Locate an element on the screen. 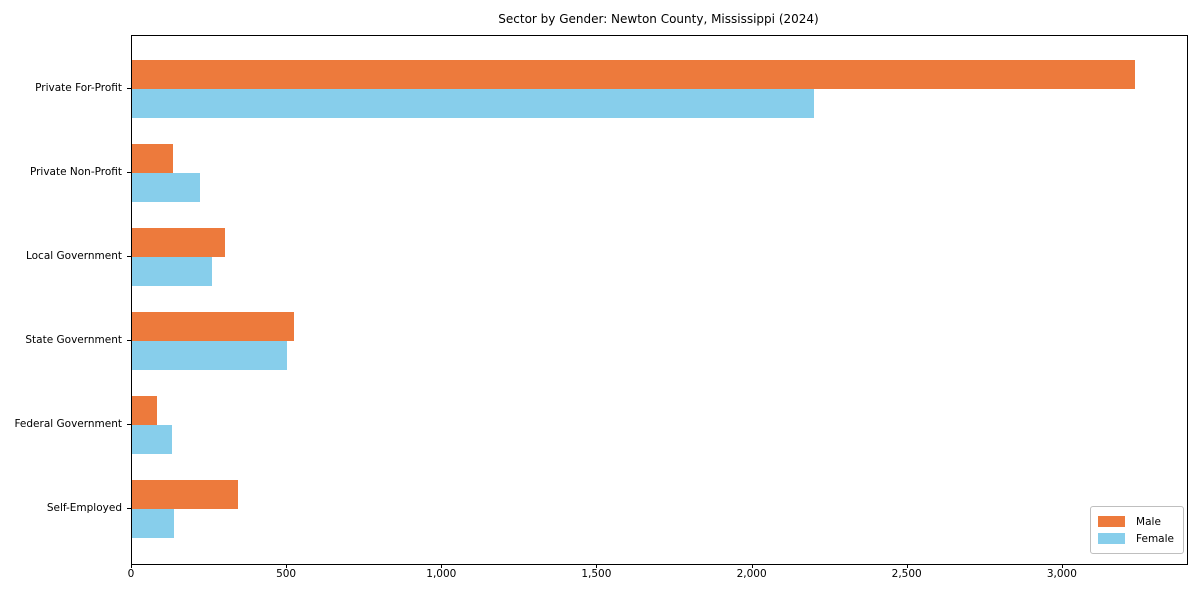 Image resolution: width=1200 pixels, height=600 pixels. legend-swatch-female is located at coordinates (1112, 538).